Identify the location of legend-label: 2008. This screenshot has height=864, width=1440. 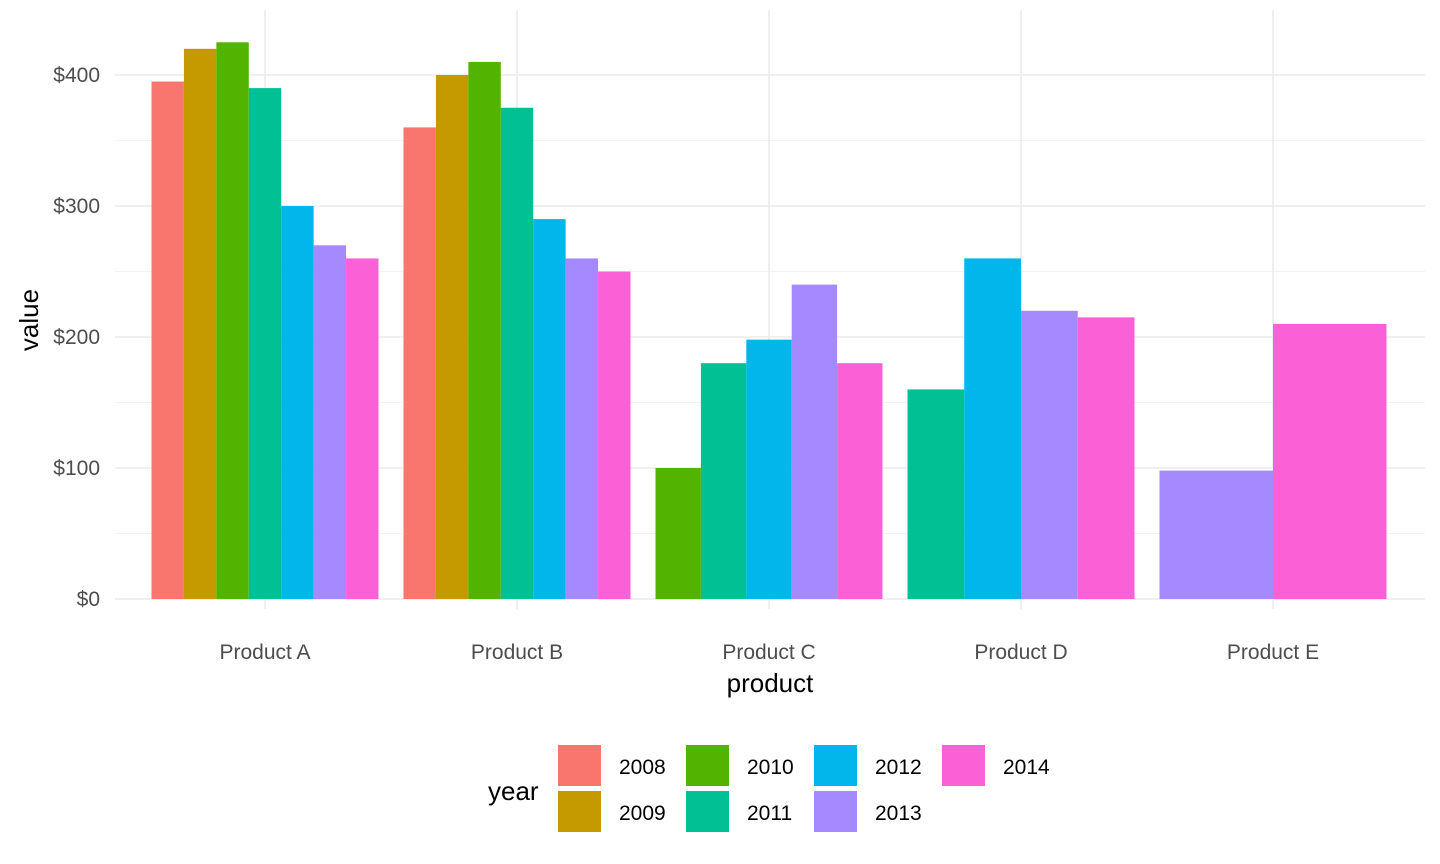
(642, 767).